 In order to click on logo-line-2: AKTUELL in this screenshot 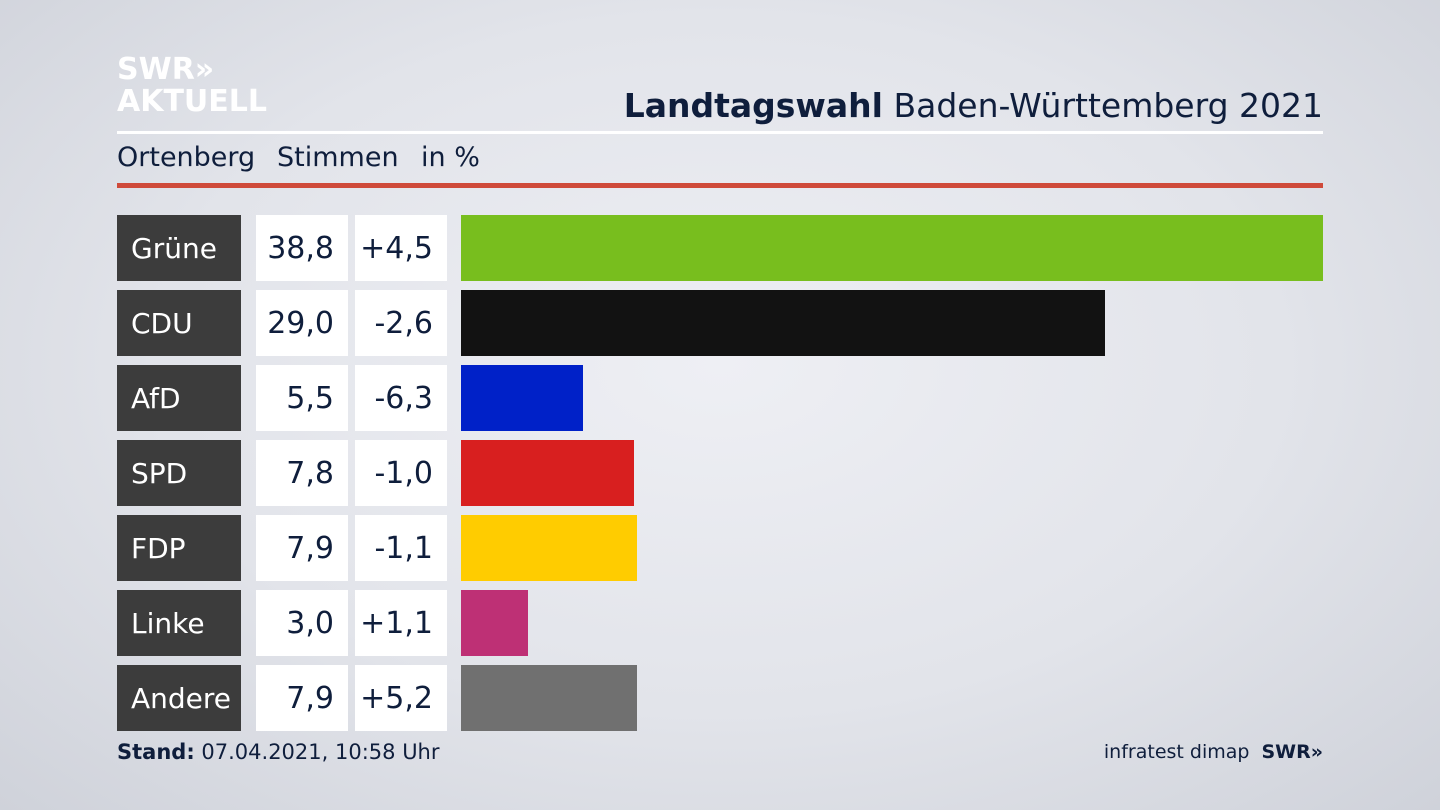, I will do `click(192, 101)`.